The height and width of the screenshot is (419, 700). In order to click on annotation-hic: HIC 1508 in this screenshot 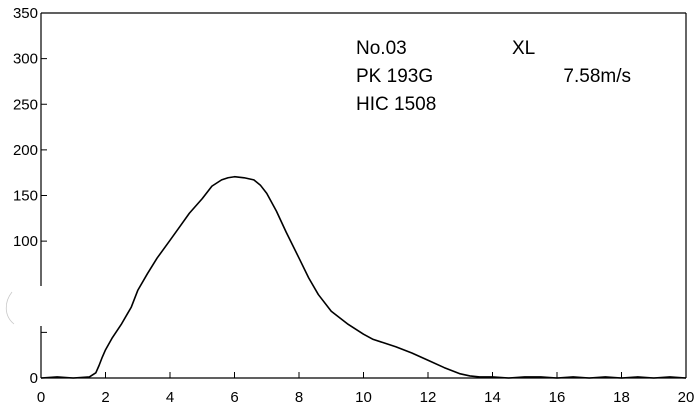, I will do `click(396, 104)`.